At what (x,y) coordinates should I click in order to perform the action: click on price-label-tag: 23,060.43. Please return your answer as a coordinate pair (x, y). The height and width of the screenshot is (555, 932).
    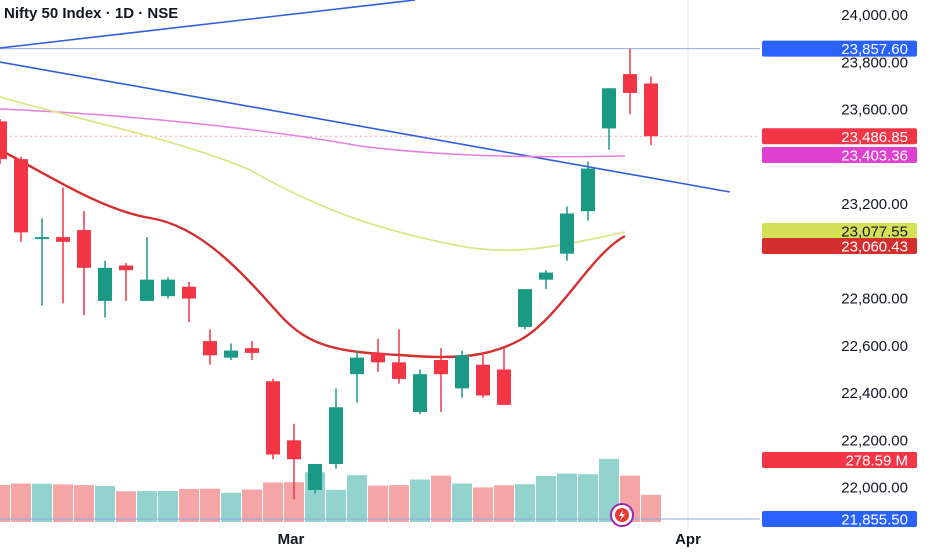
    Looking at the image, I should click on (839, 247).